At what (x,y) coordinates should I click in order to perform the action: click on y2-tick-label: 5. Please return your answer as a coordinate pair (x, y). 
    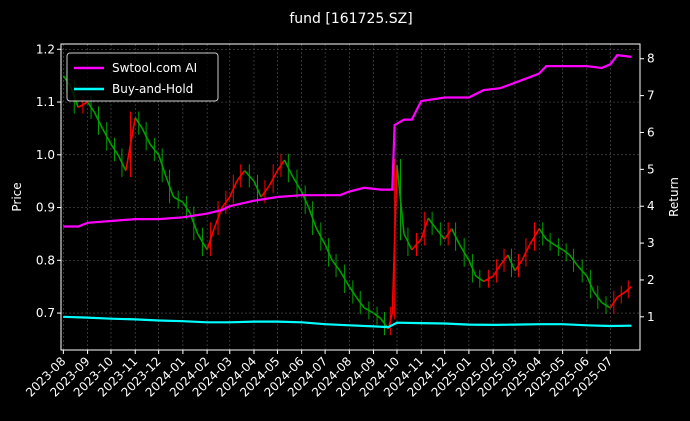
    Looking at the image, I should click on (651, 169).